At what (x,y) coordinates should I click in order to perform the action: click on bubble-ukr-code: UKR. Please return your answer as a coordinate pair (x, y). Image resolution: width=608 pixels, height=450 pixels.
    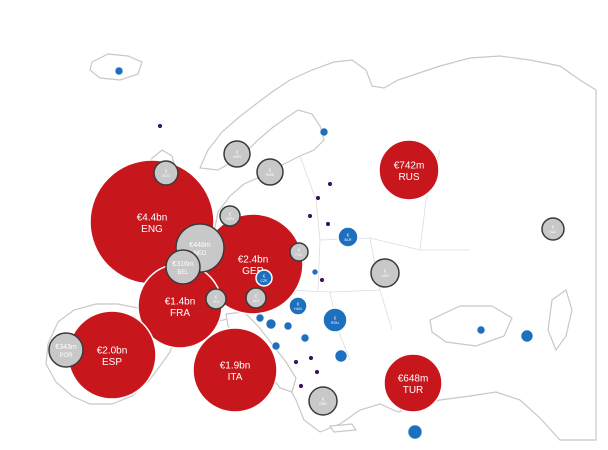
    Looking at the image, I should click on (385, 276).